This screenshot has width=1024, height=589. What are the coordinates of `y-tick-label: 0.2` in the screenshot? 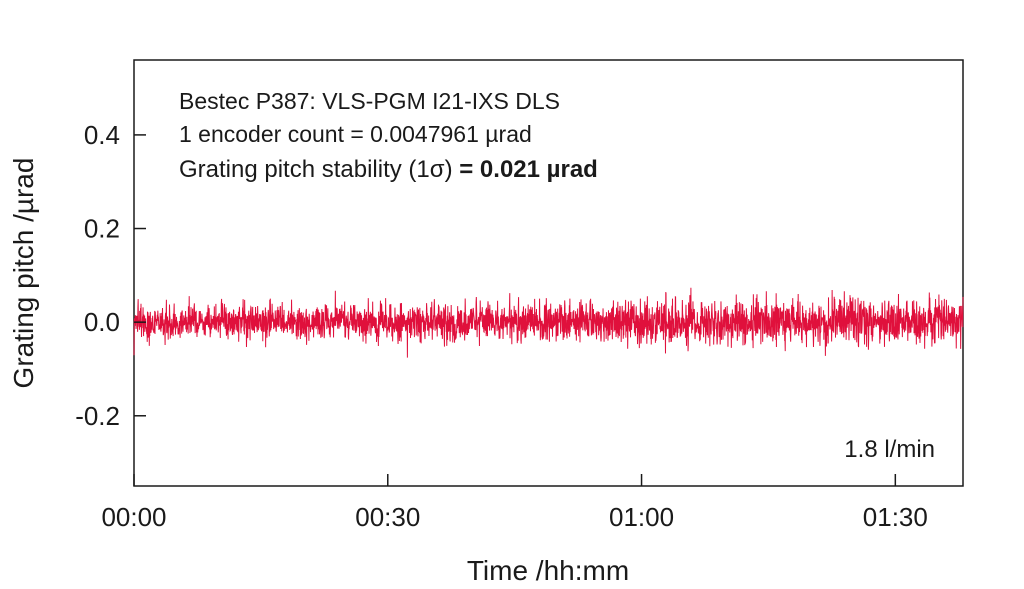 It's located at (102, 229).